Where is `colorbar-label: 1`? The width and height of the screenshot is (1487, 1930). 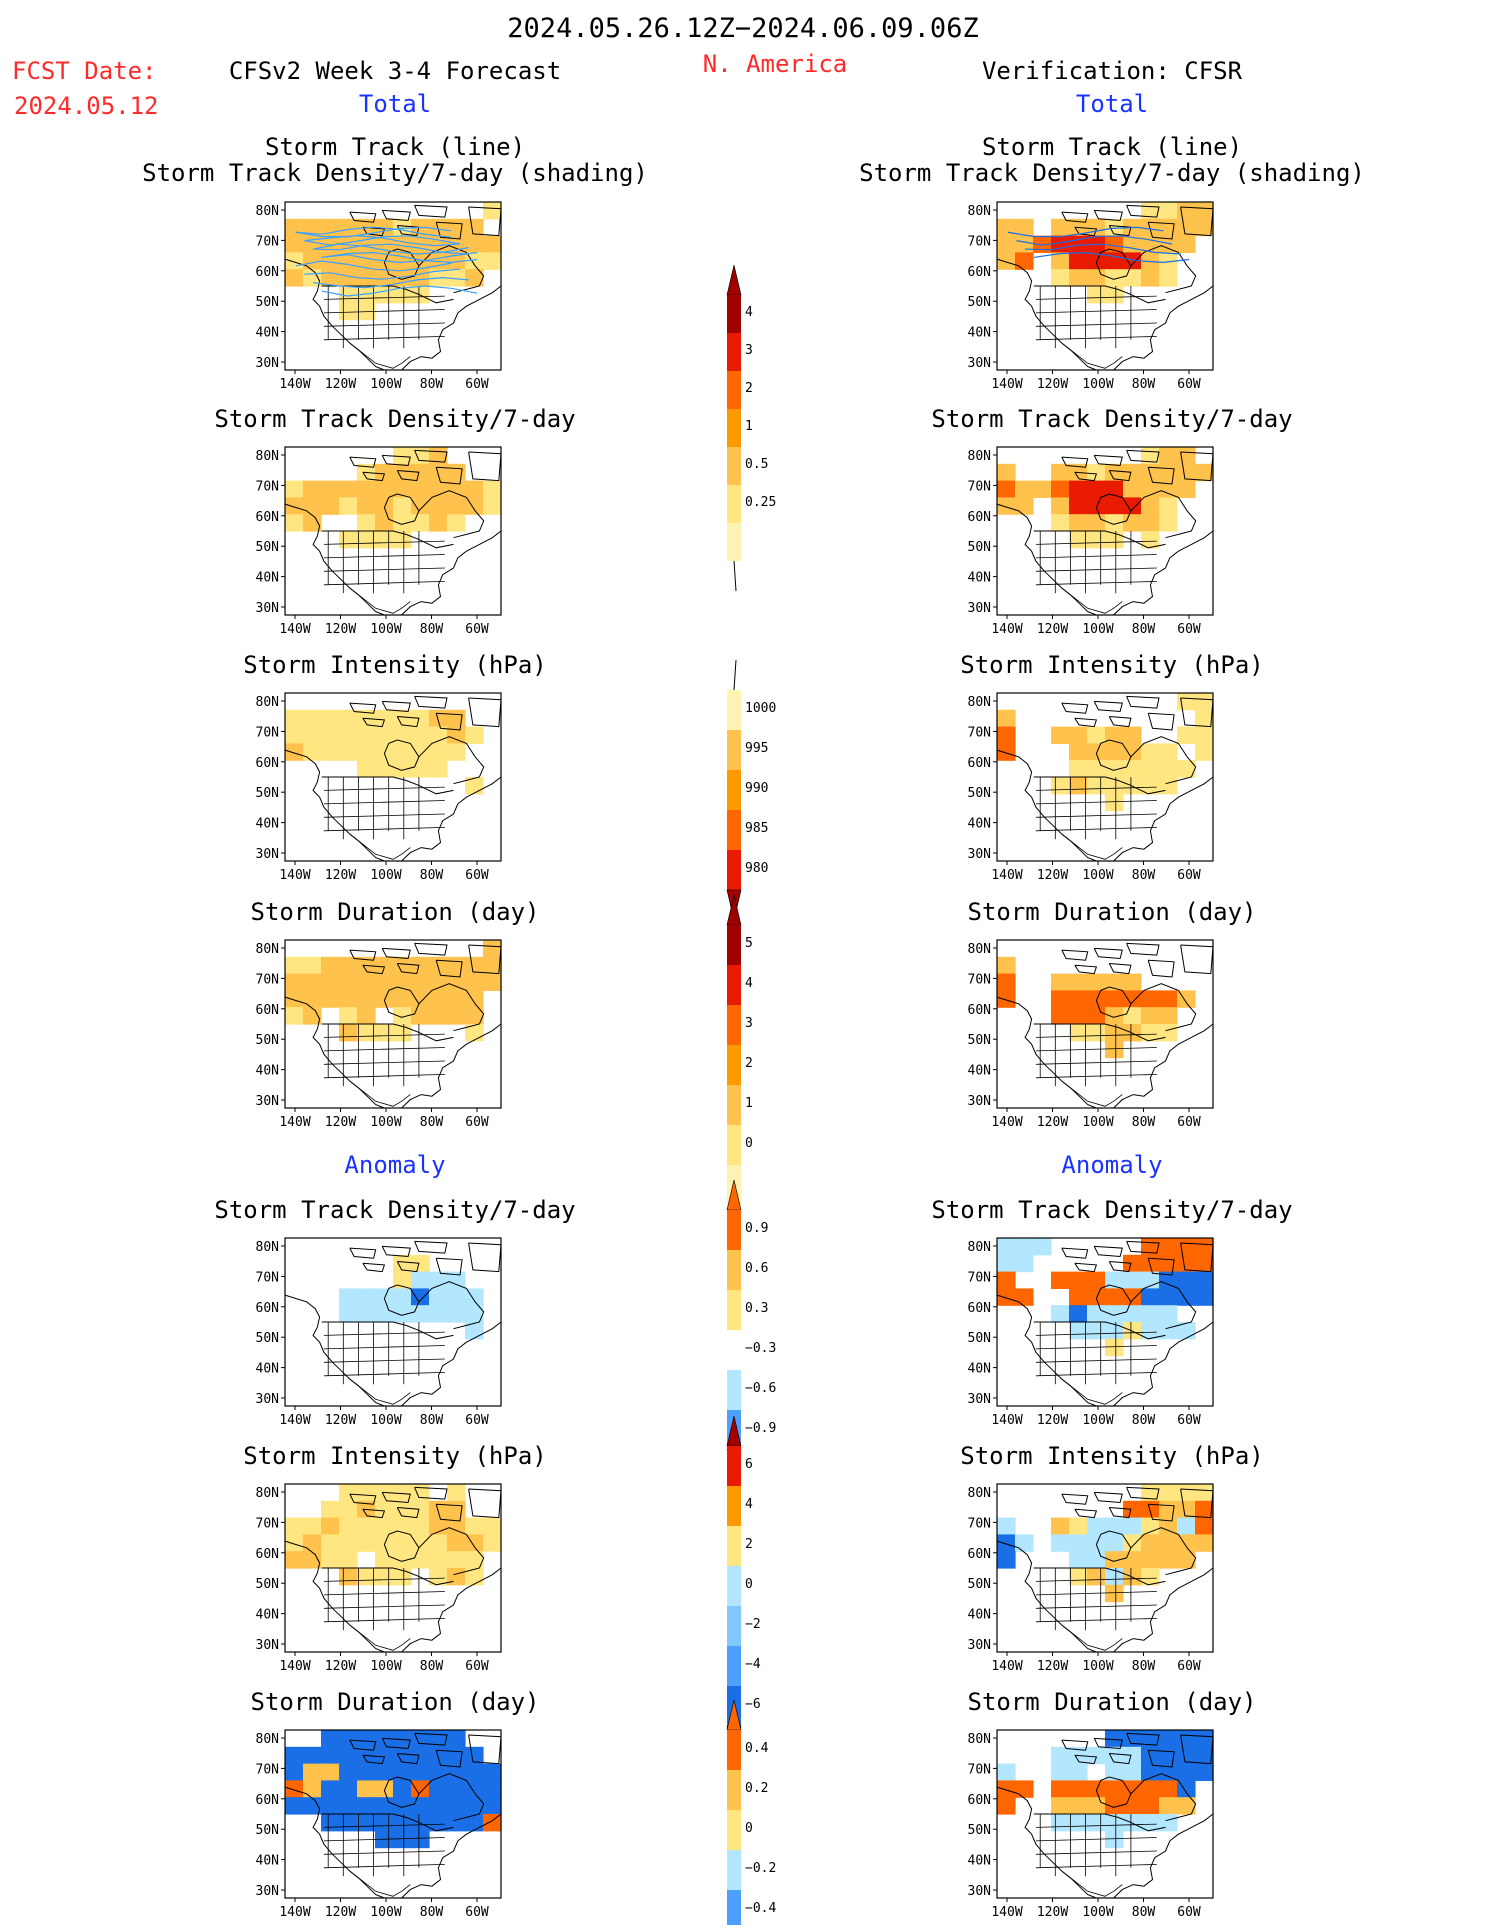 colorbar-label: 1 is located at coordinates (749, 426).